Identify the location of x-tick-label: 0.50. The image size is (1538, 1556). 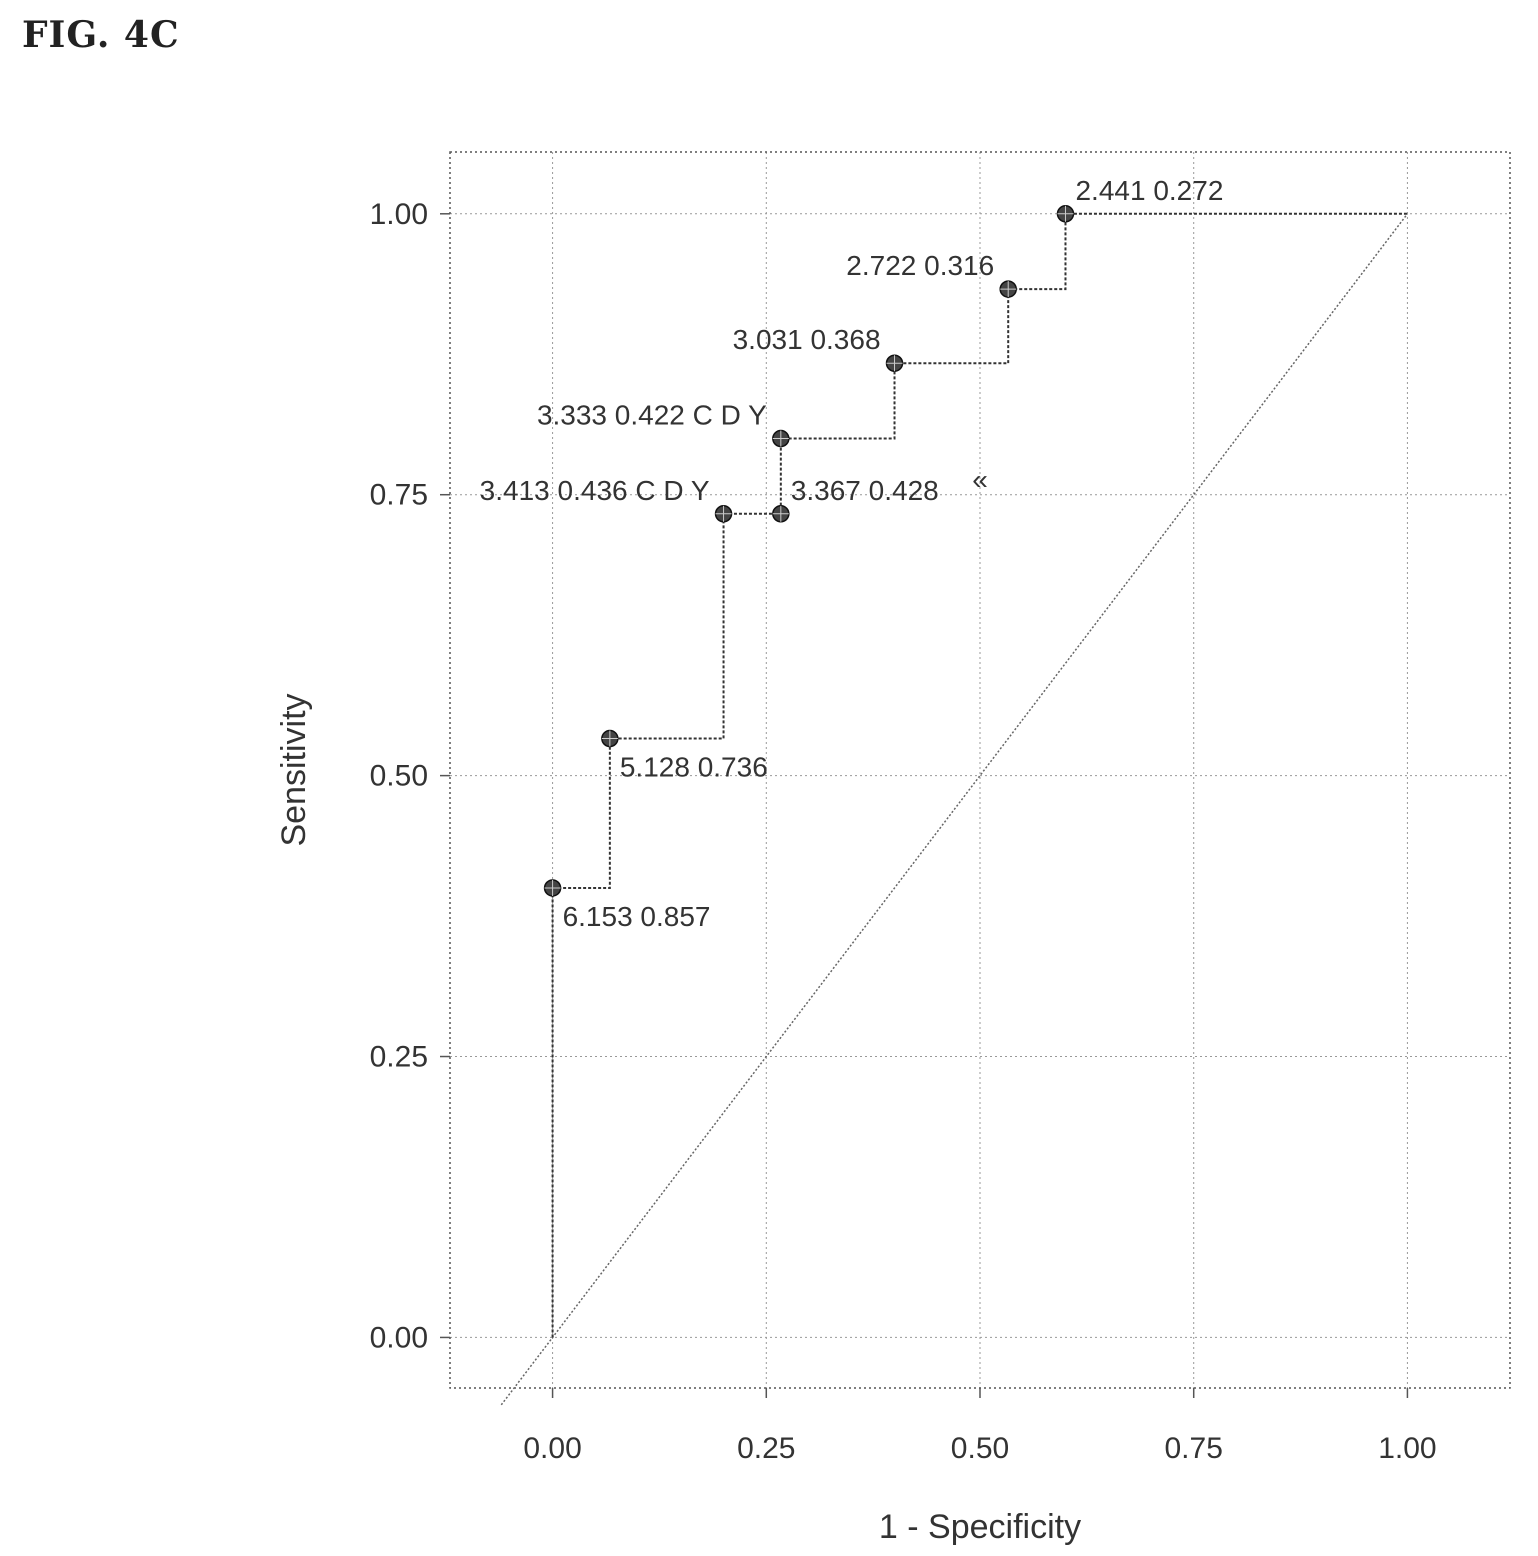
(980, 1448).